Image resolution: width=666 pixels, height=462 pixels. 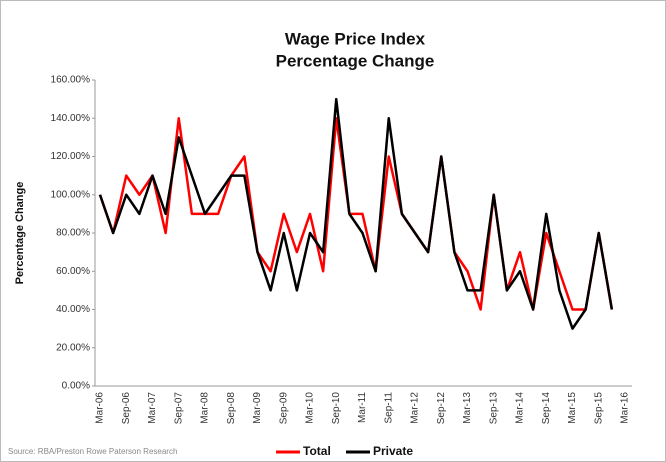 I want to click on x-tick-label: Mar-12, so click(x=415, y=408).